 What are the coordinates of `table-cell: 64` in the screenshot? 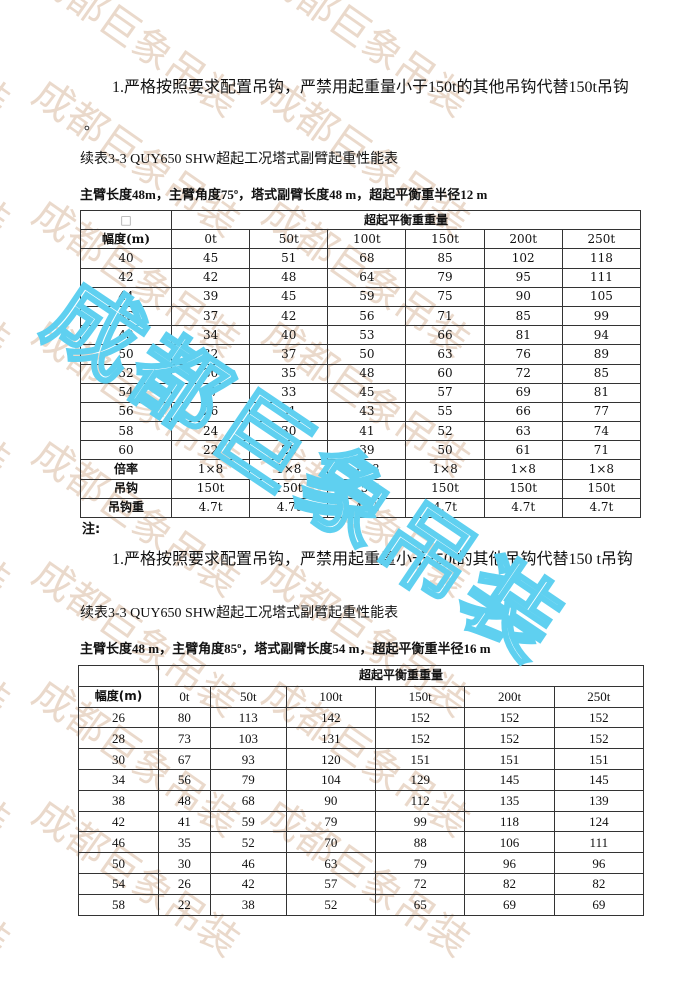 It's located at (367, 277).